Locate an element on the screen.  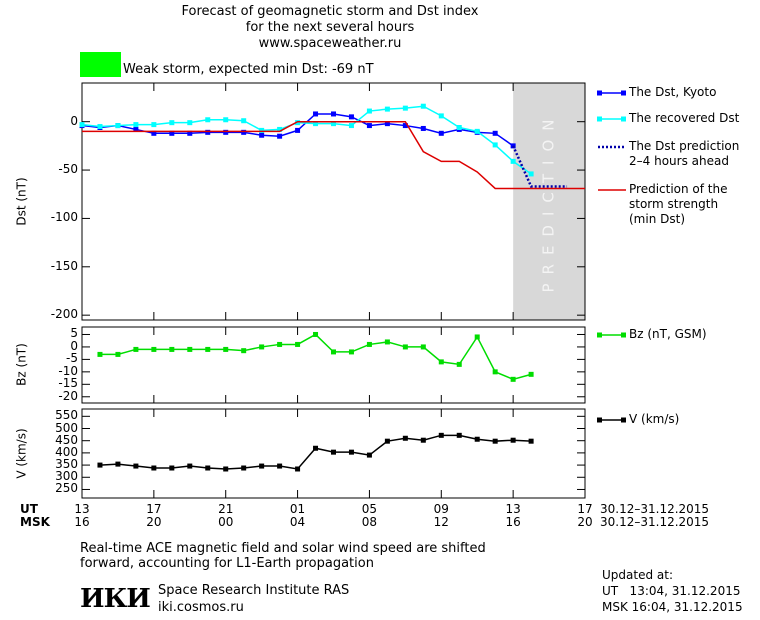
legend-label: The recovered Dst is located at coordinates (684, 118).